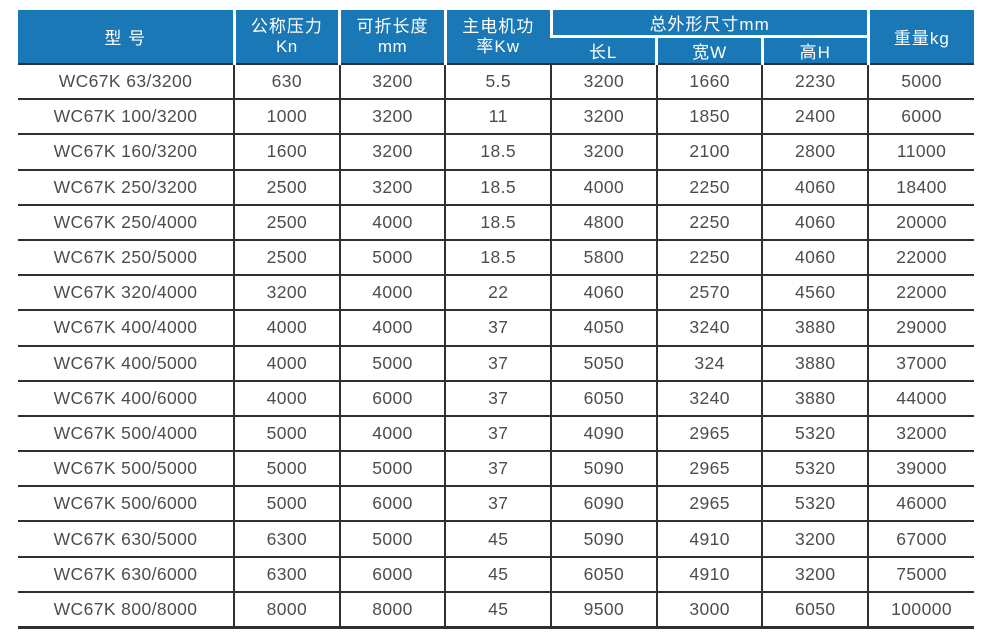 Image resolution: width=992 pixels, height=641 pixels. What do you see at coordinates (496, 363) in the screenshot?
I see `table-row: WC67K 400/5000 4000 5000 37 5050 324 3880 37000` at bounding box center [496, 363].